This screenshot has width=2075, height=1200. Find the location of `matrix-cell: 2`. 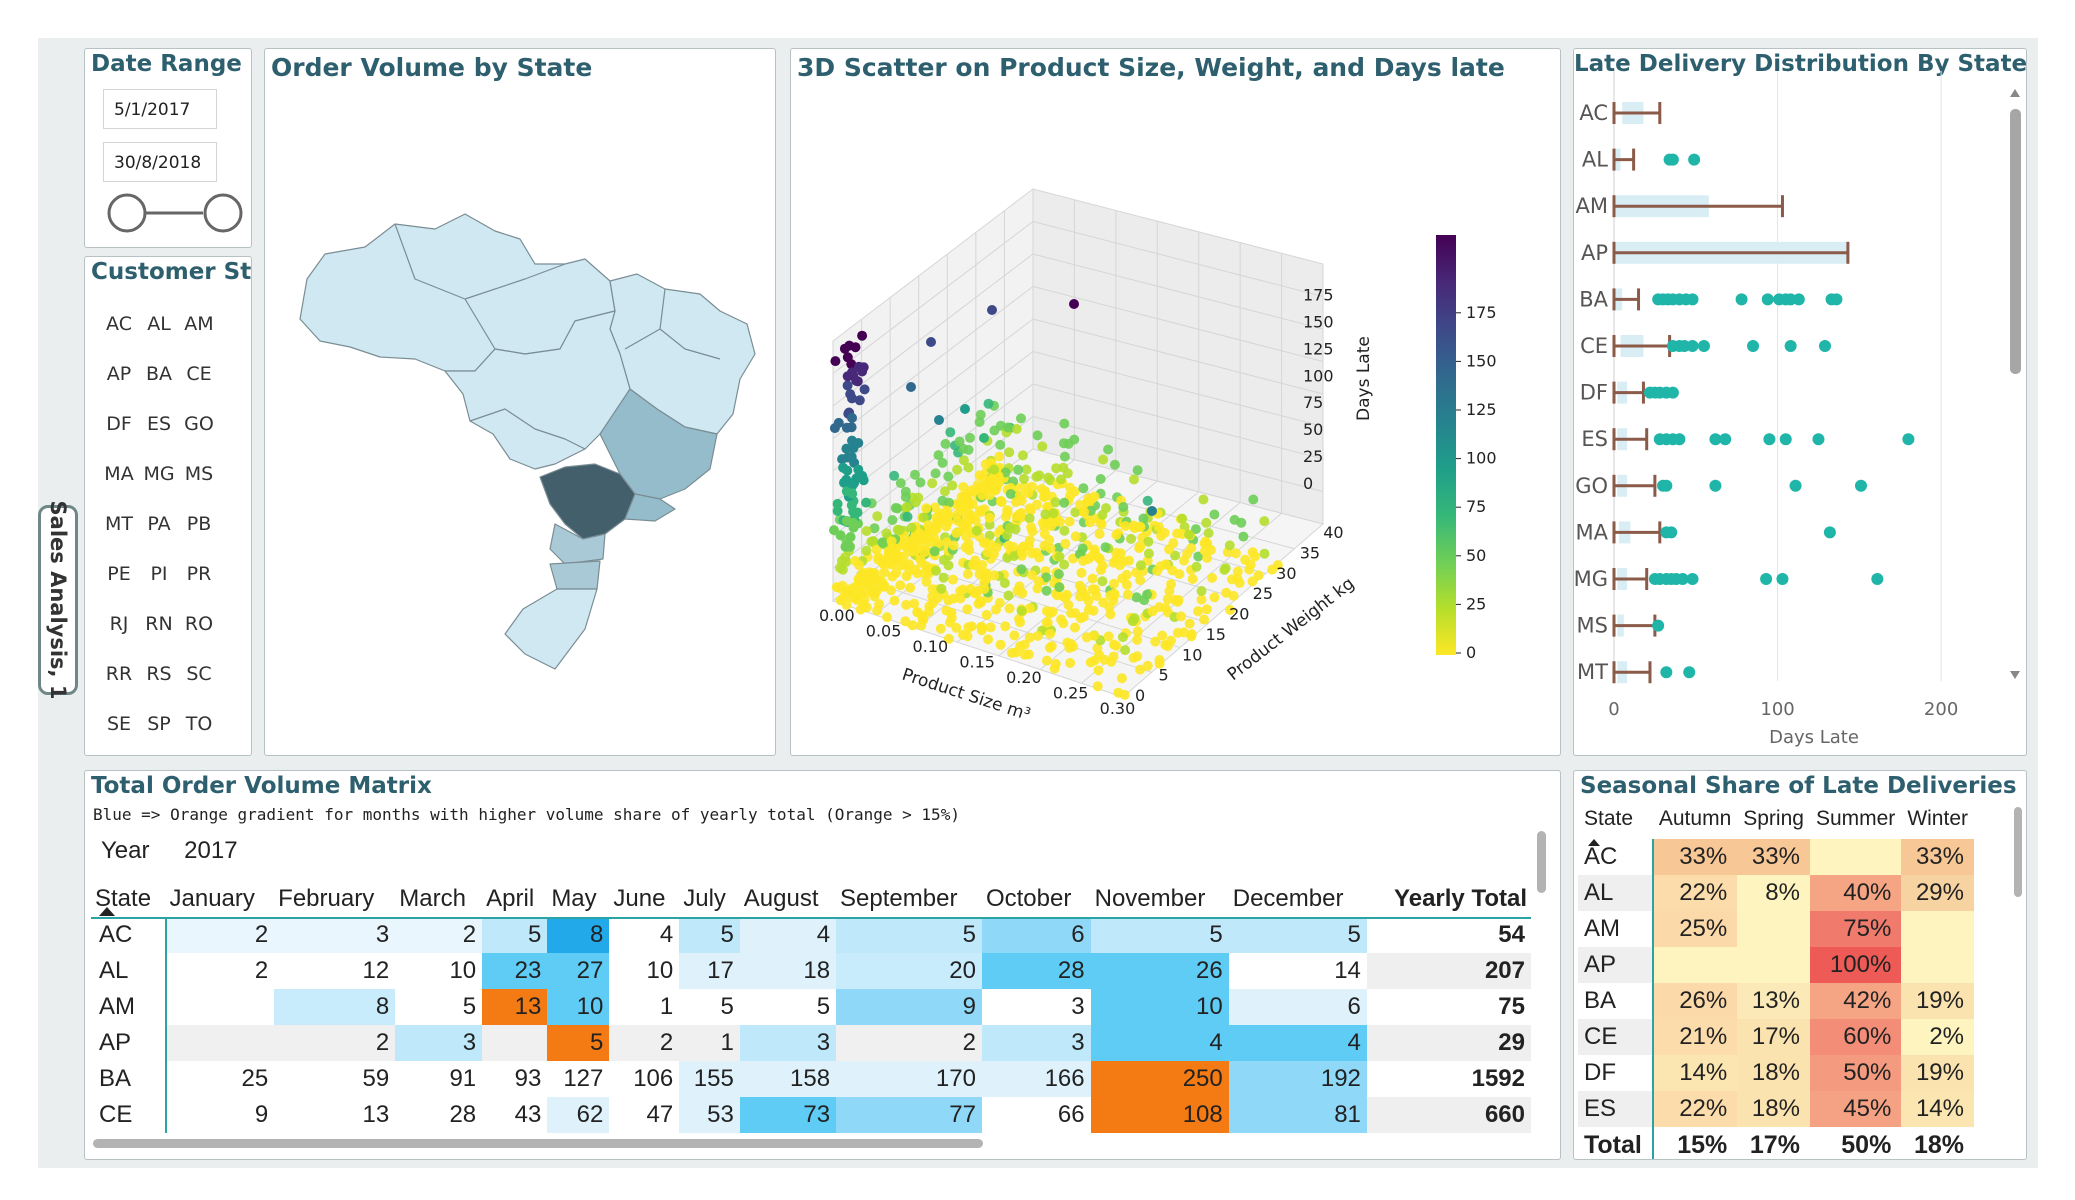

matrix-cell: 2 is located at coordinates (220, 935).